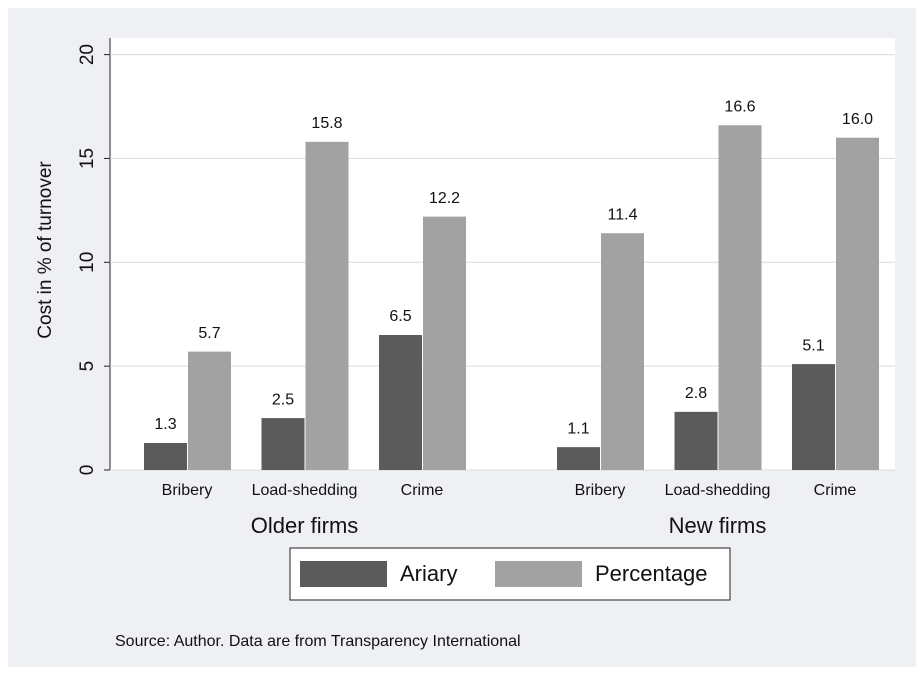 The height and width of the screenshot is (675, 924). What do you see at coordinates (87, 262) in the screenshot?
I see `y-tick-label: 10` at bounding box center [87, 262].